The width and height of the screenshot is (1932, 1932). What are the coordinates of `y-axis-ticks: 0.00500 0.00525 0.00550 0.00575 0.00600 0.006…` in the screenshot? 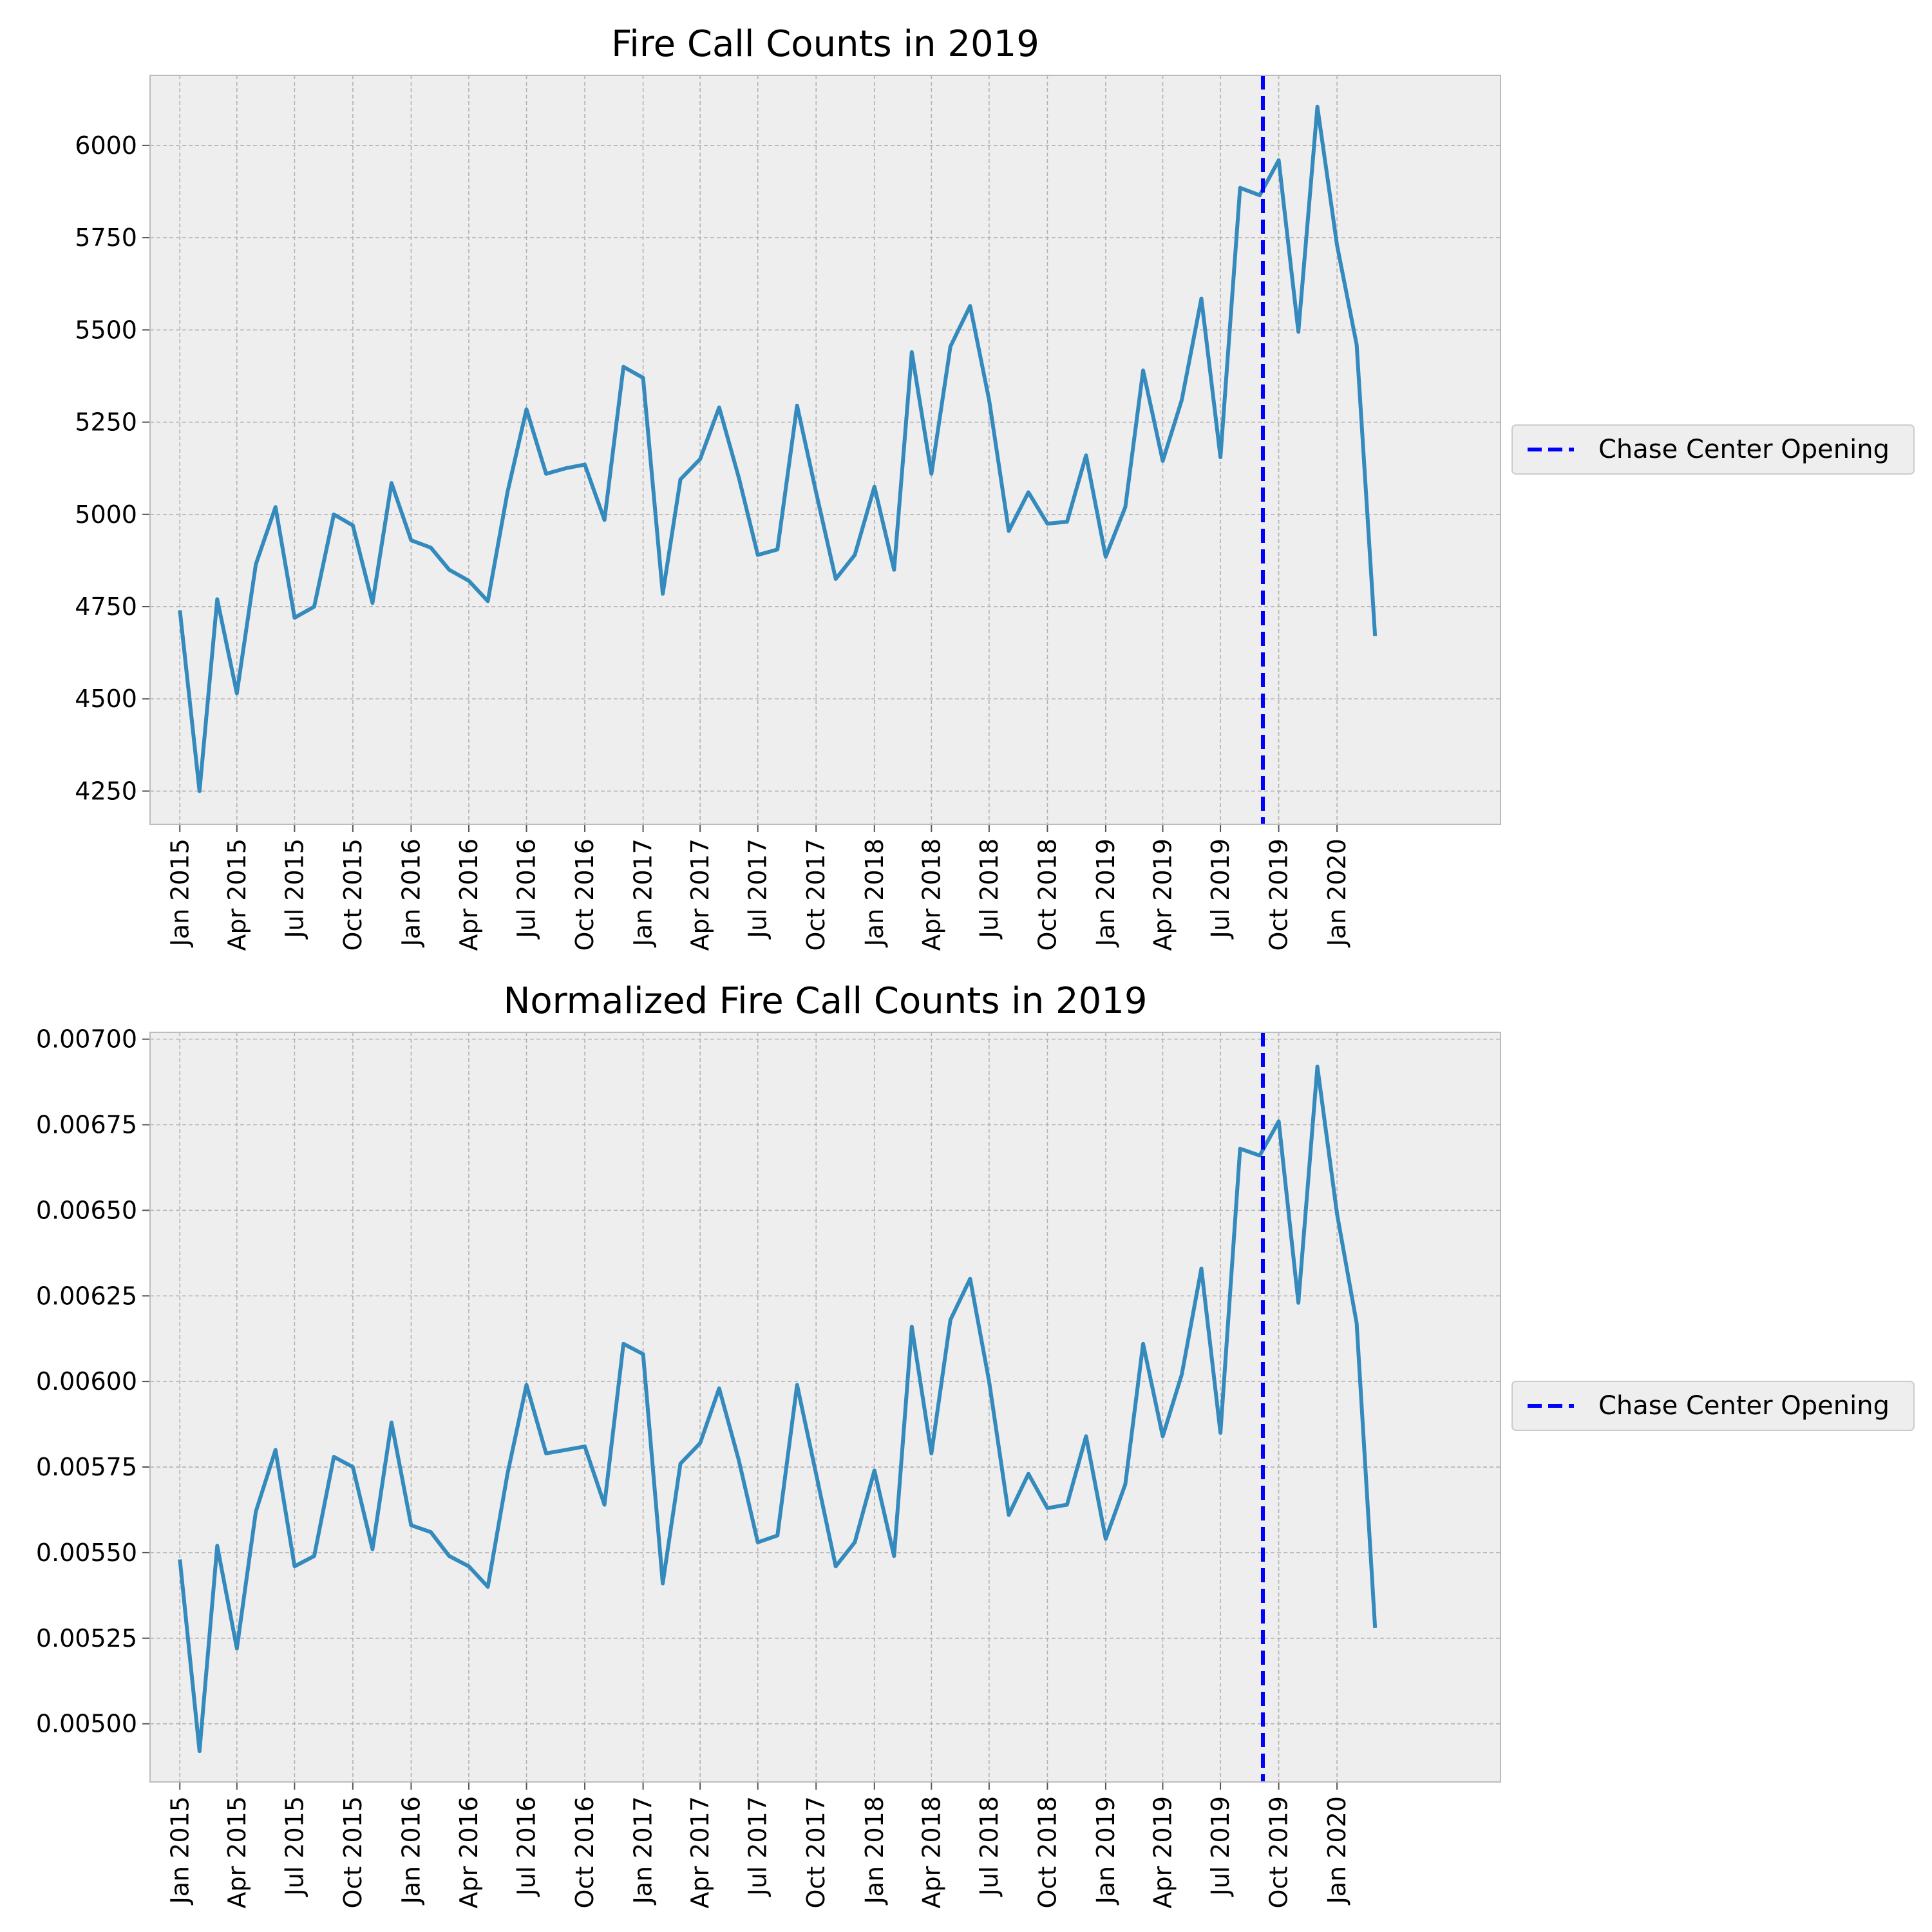 It's located at (93, 1382).